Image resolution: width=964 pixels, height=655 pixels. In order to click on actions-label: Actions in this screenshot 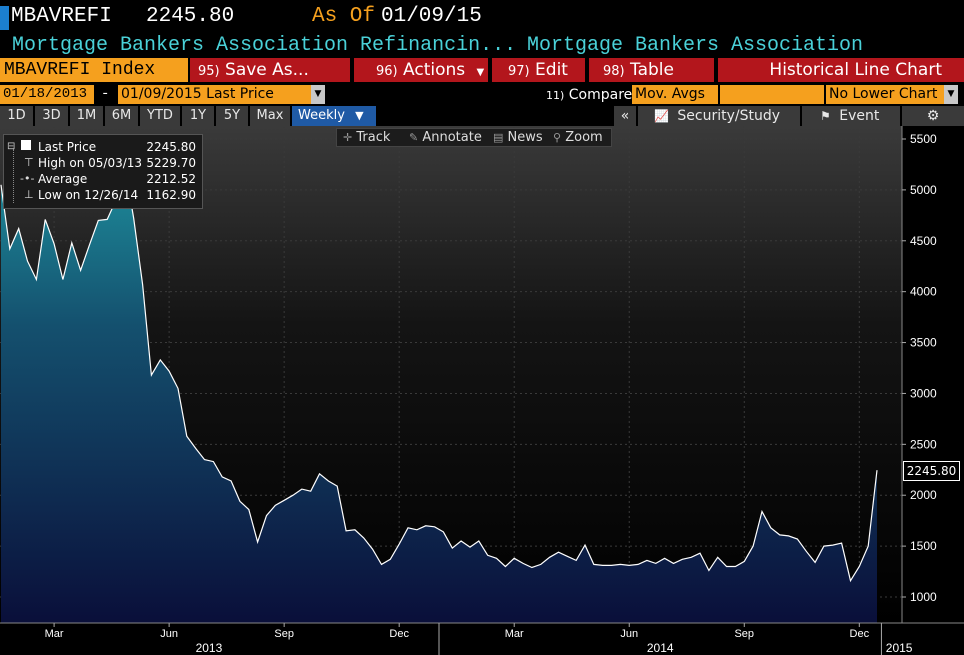, I will do `click(434, 70)`.